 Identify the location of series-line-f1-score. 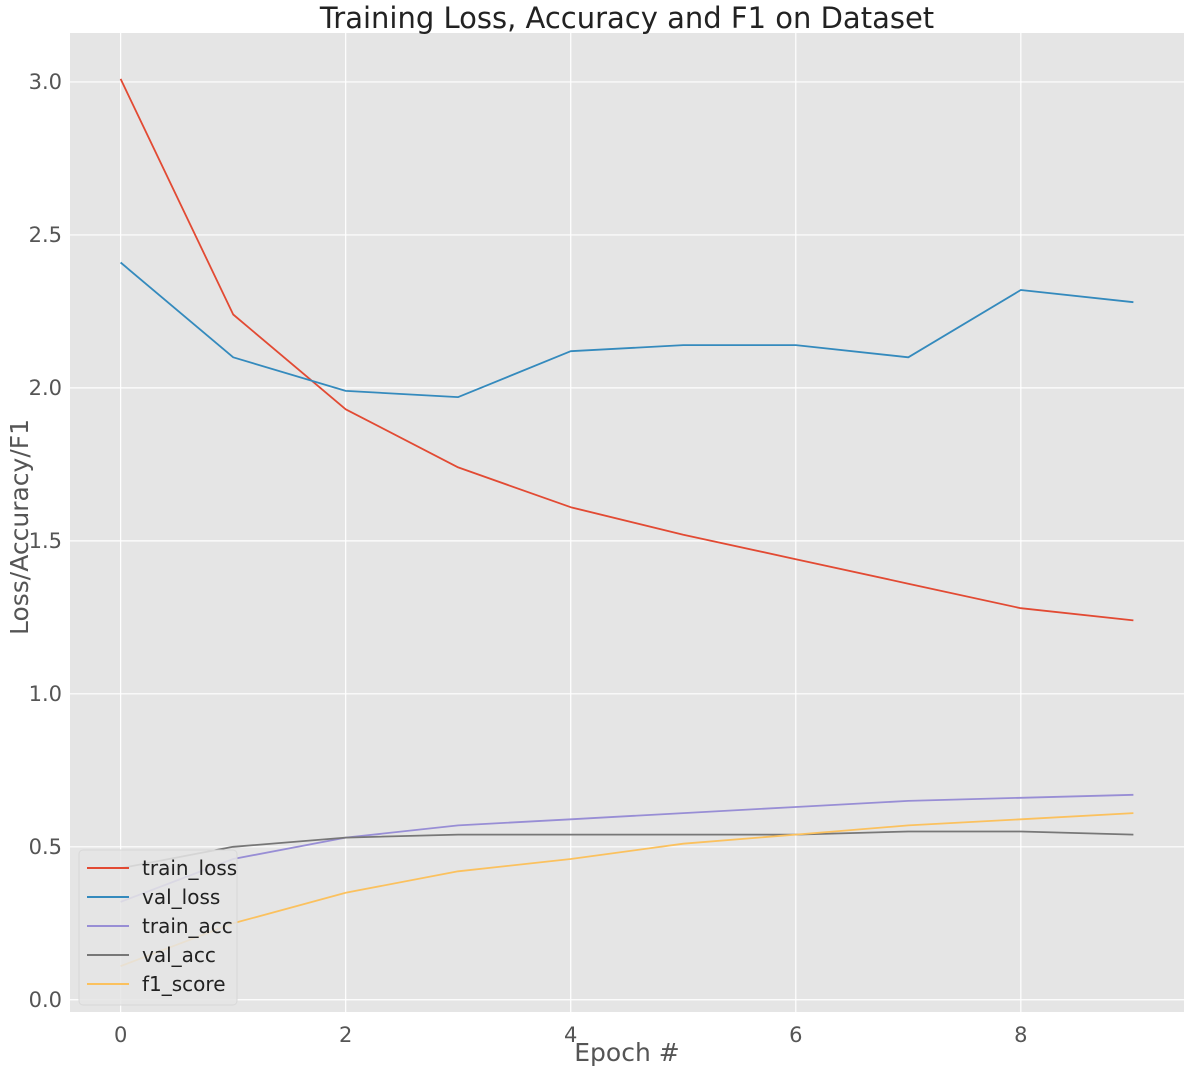
(627, 889).